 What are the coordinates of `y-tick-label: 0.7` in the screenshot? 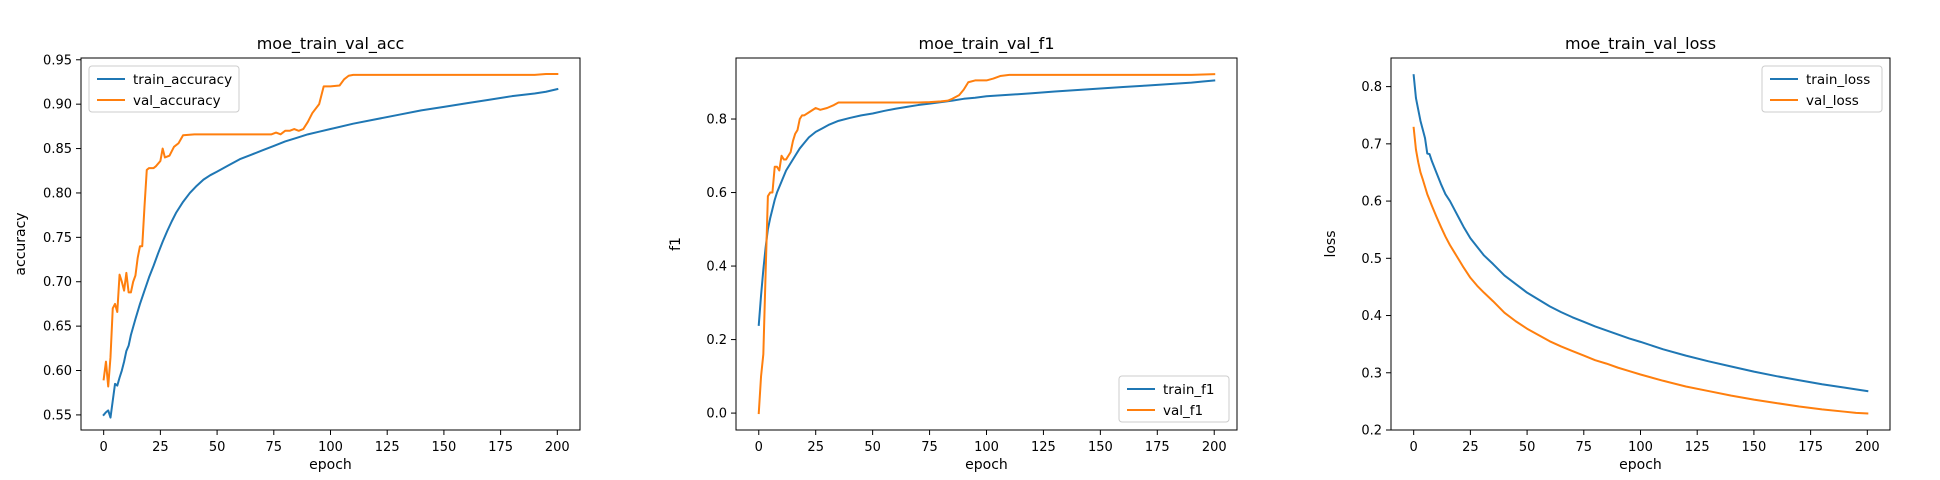 It's located at (1371, 144).